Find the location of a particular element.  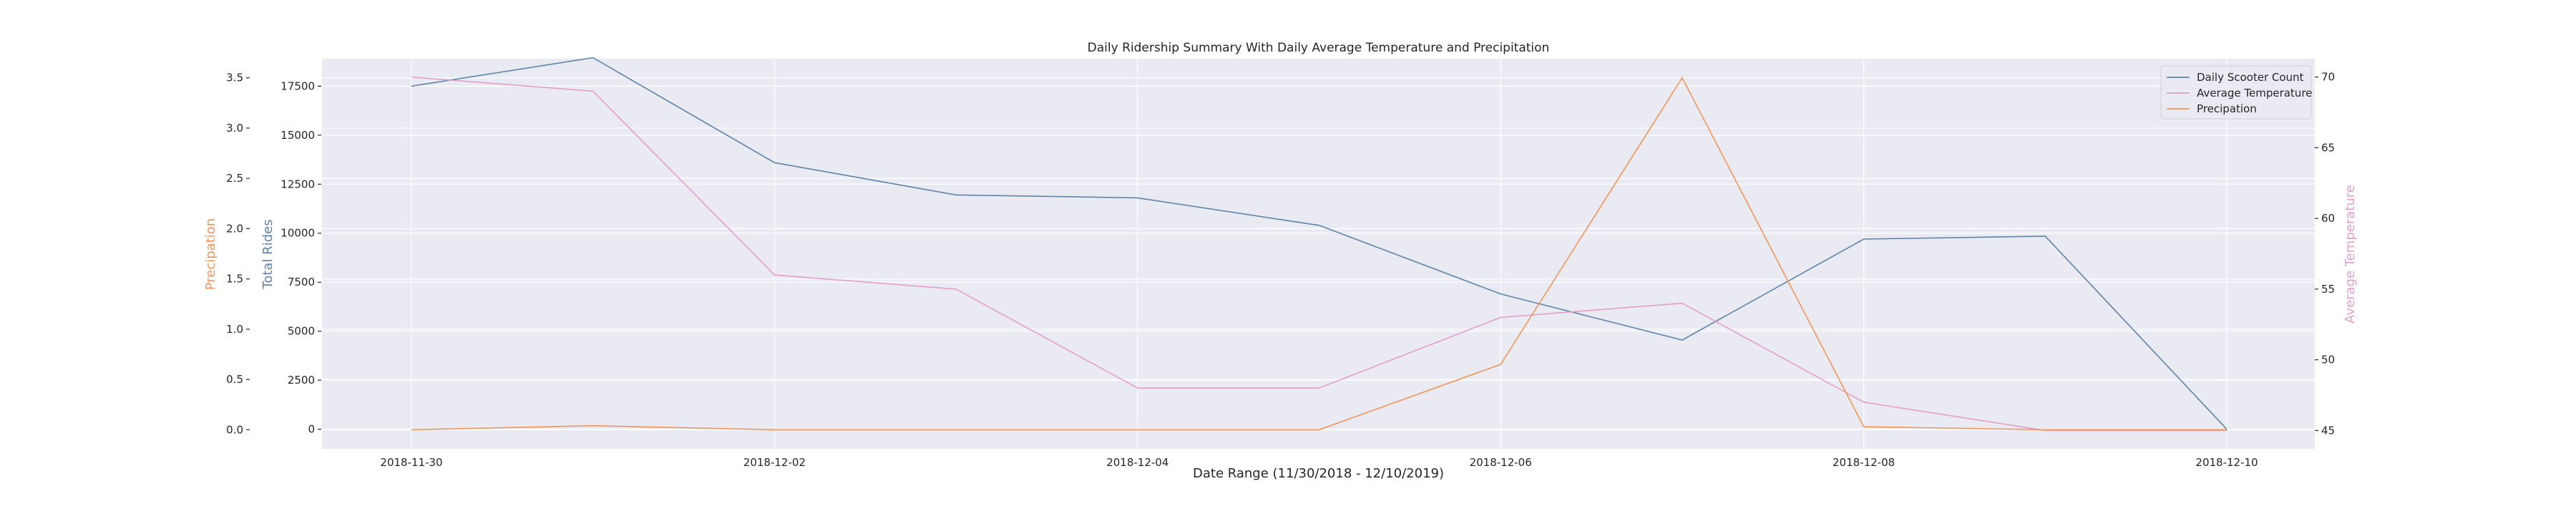

x-axis-label: Date Range (11/30/2018 - 12/10/2019) is located at coordinates (1318, 473).